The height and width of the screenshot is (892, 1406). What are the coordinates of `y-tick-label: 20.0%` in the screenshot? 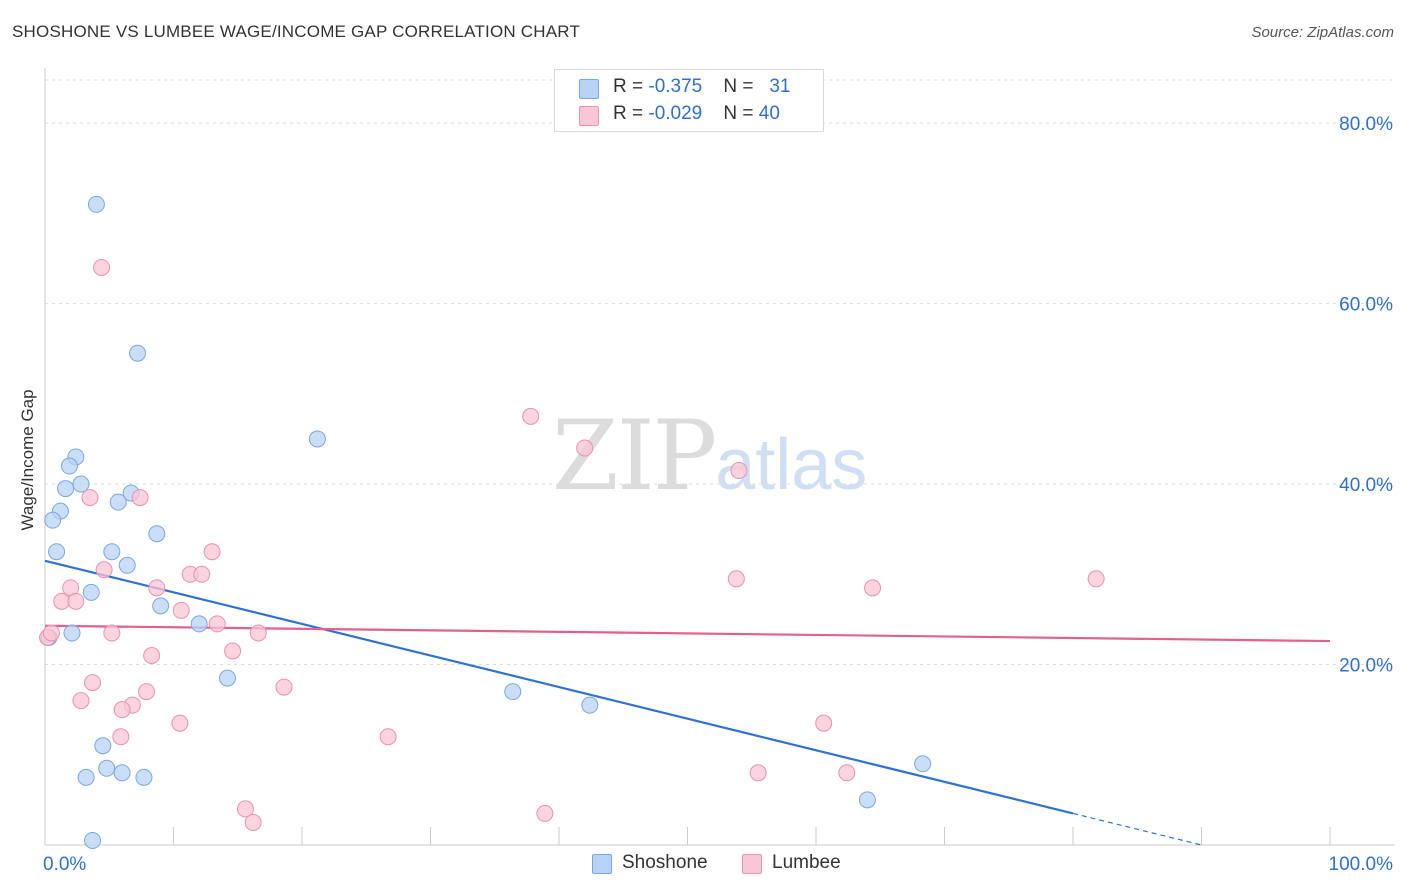 It's located at (1366, 666).